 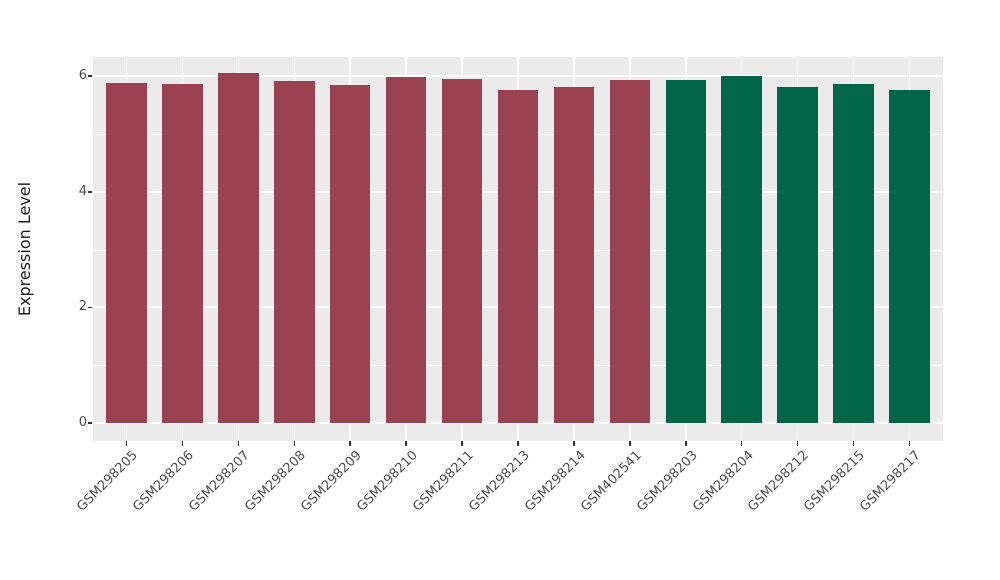 What do you see at coordinates (126, 252) in the screenshot?
I see `bar-GSM298205` at bounding box center [126, 252].